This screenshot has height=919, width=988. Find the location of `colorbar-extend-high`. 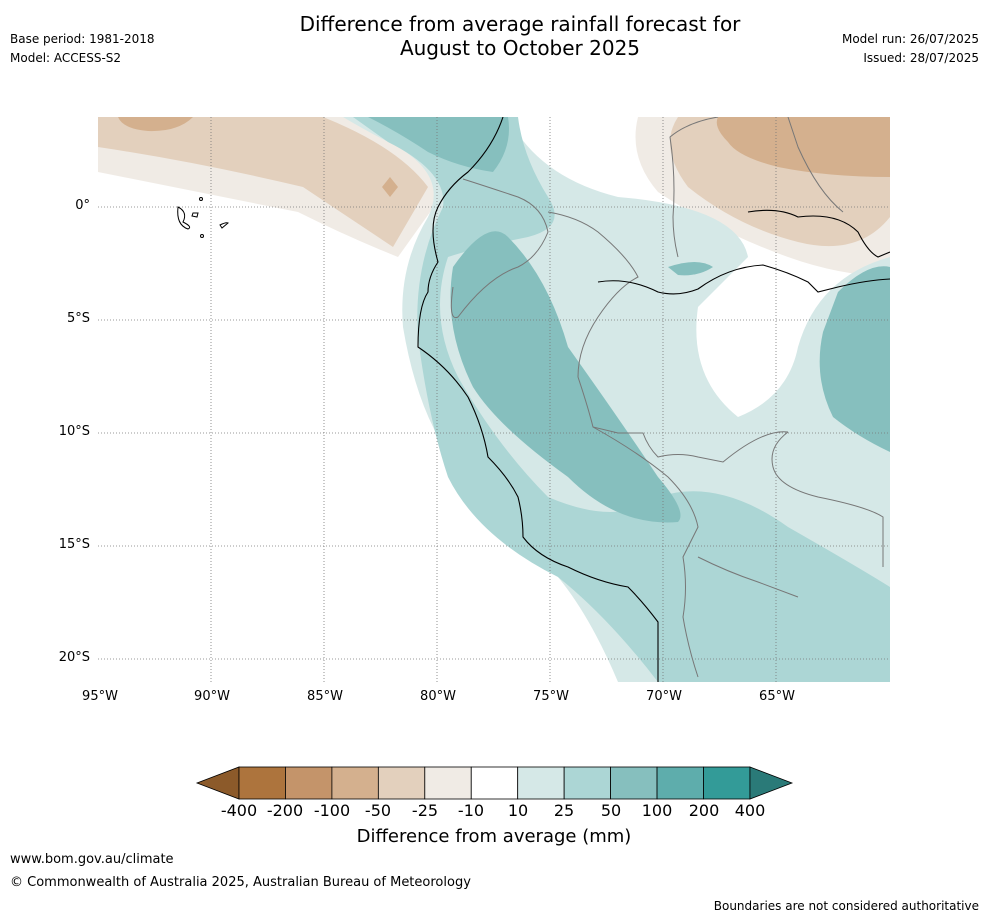

colorbar-extend-high is located at coordinates (771, 783).